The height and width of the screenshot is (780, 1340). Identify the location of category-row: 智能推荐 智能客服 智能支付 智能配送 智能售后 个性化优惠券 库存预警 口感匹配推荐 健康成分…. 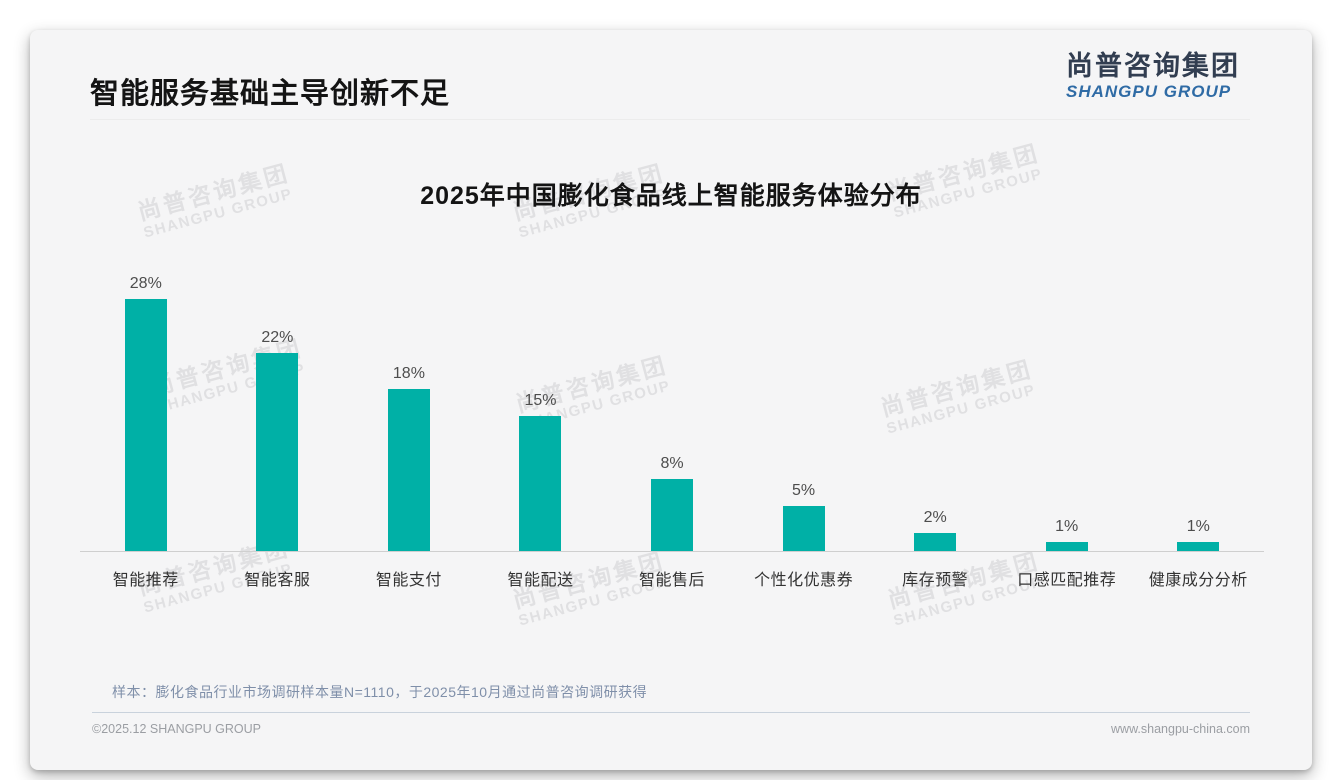
(672, 578).